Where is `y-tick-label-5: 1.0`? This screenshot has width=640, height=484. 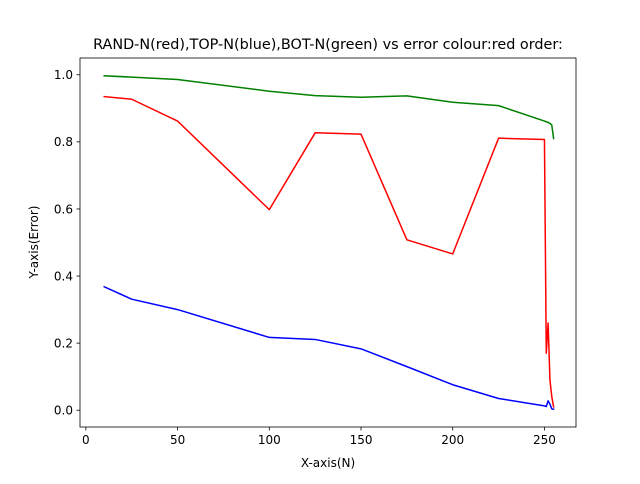
y-tick-label-5: 1.0 is located at coordinates (63, 75).